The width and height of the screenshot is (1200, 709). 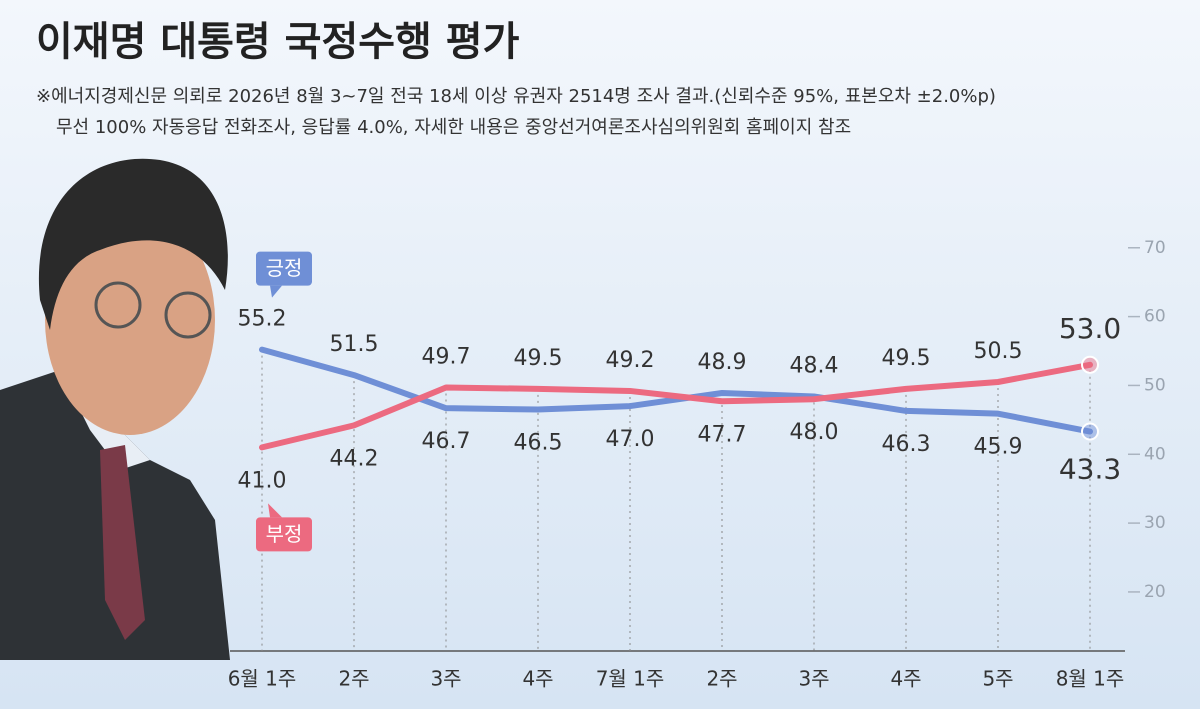 What do you see at coordinates (133, 244) in the screenshot?
I see `hair` at bounding box center [133, 244].